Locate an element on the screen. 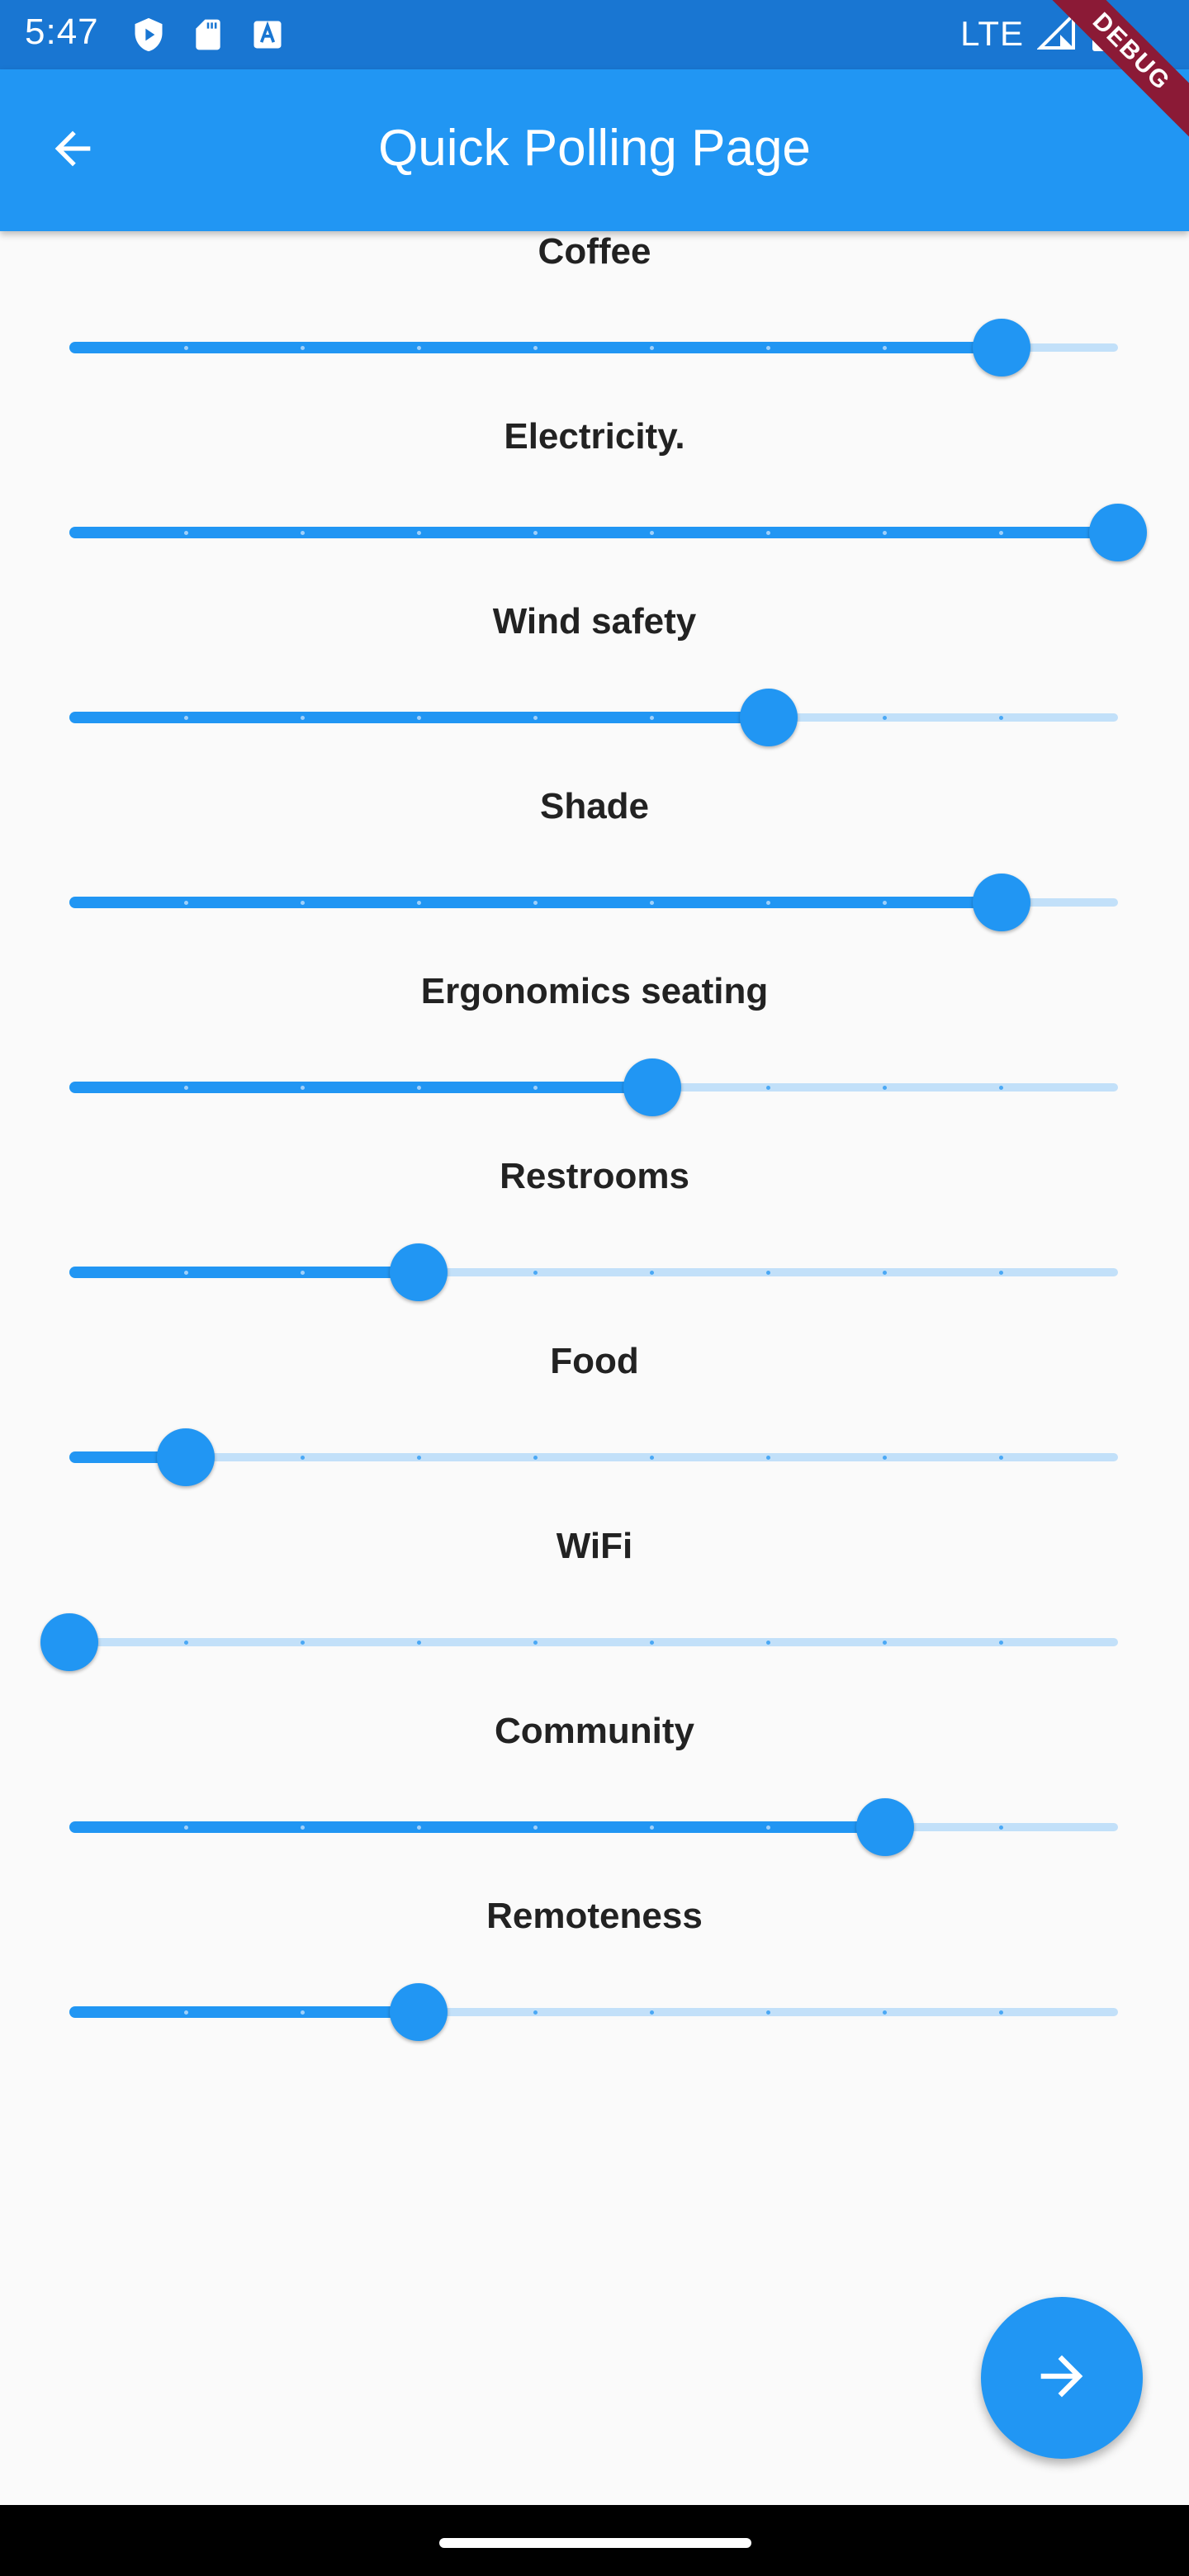  poll-item: Electricity. is located at coordinates (594, 508).